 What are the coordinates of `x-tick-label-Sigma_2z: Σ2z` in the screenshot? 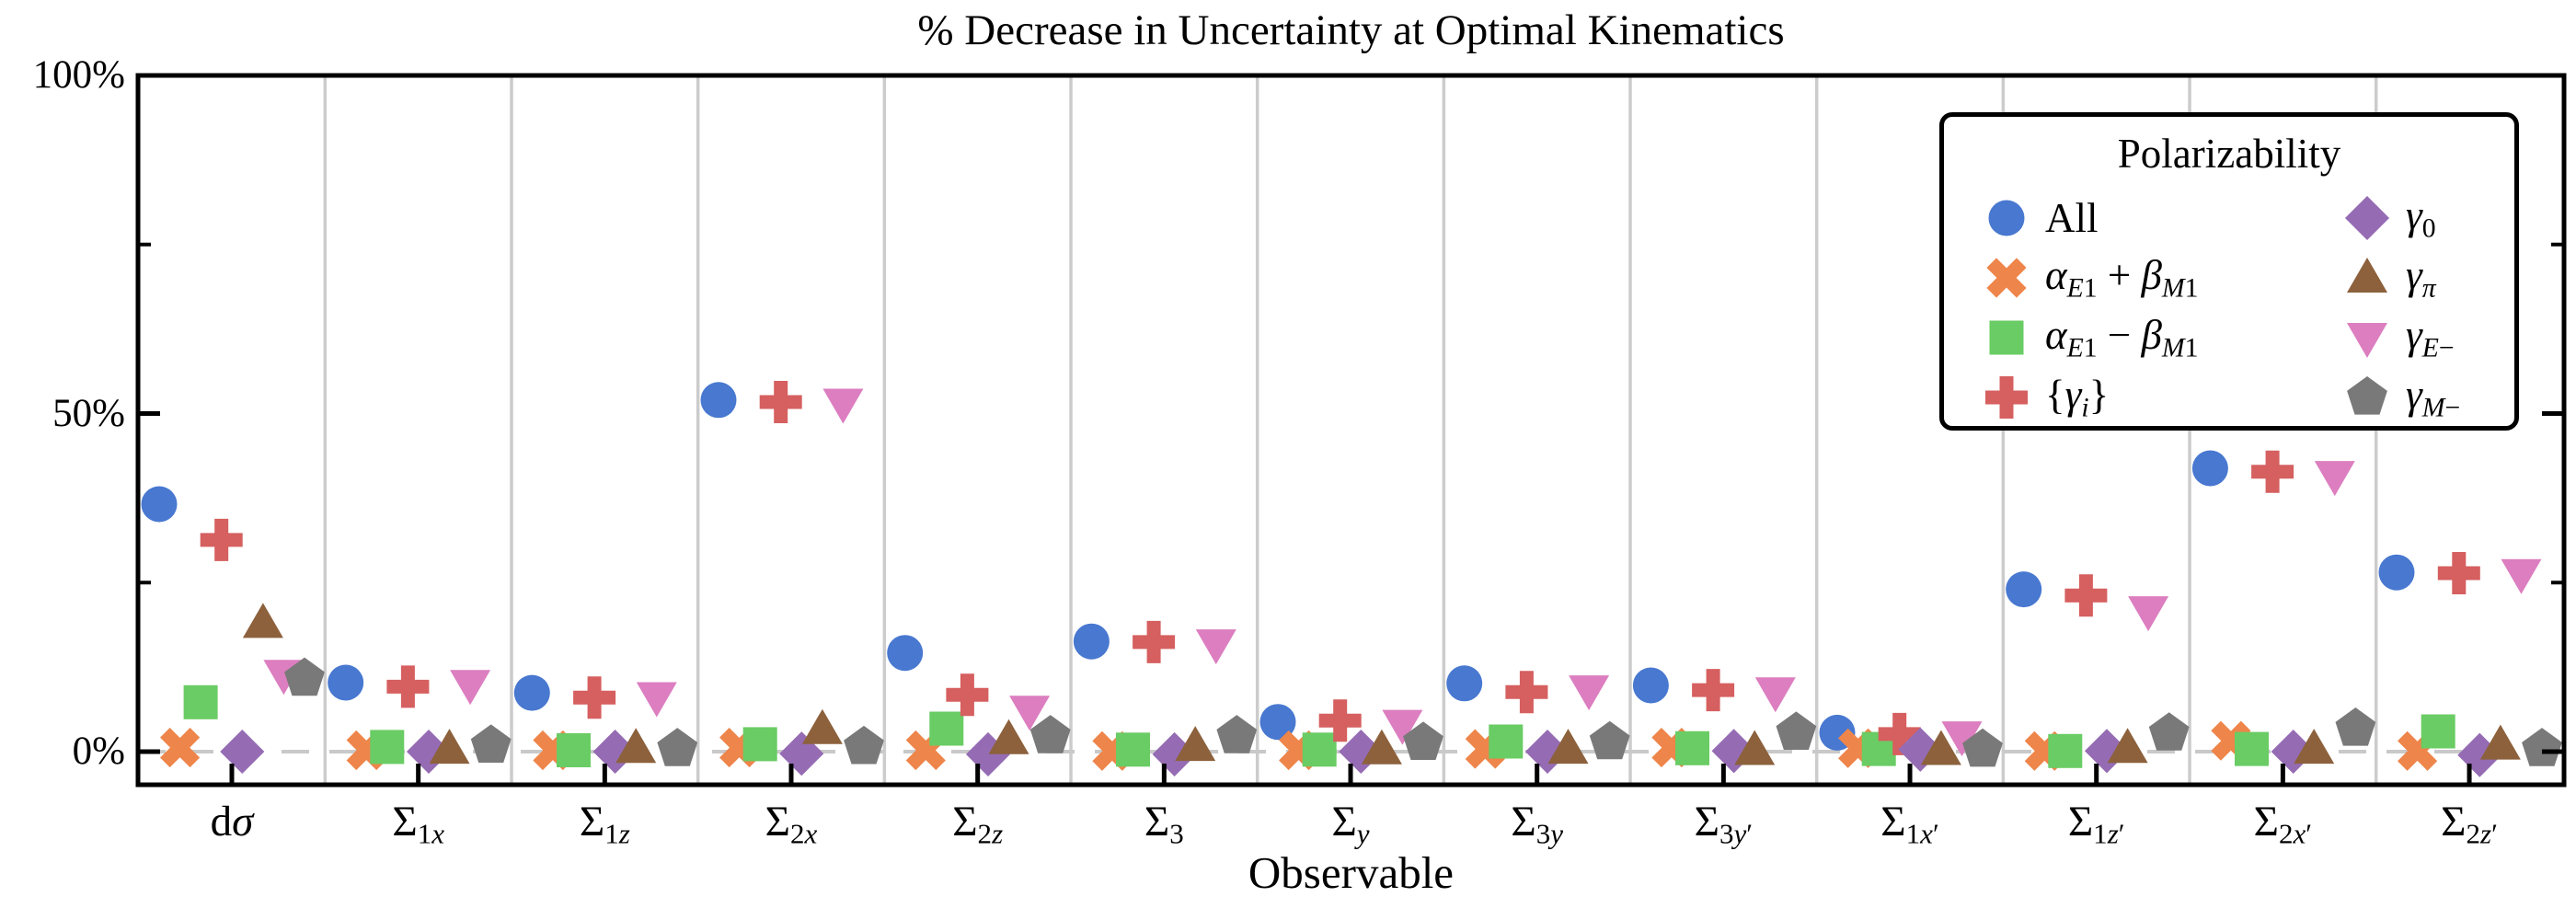 It's located at (978, 824).